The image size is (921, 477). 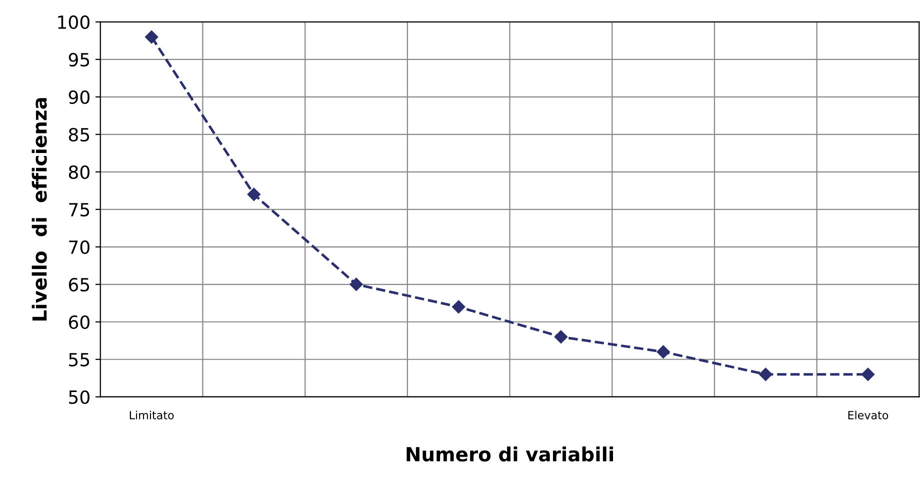 I want to click on y-tick-label: 70, so click(x=79, y=247).